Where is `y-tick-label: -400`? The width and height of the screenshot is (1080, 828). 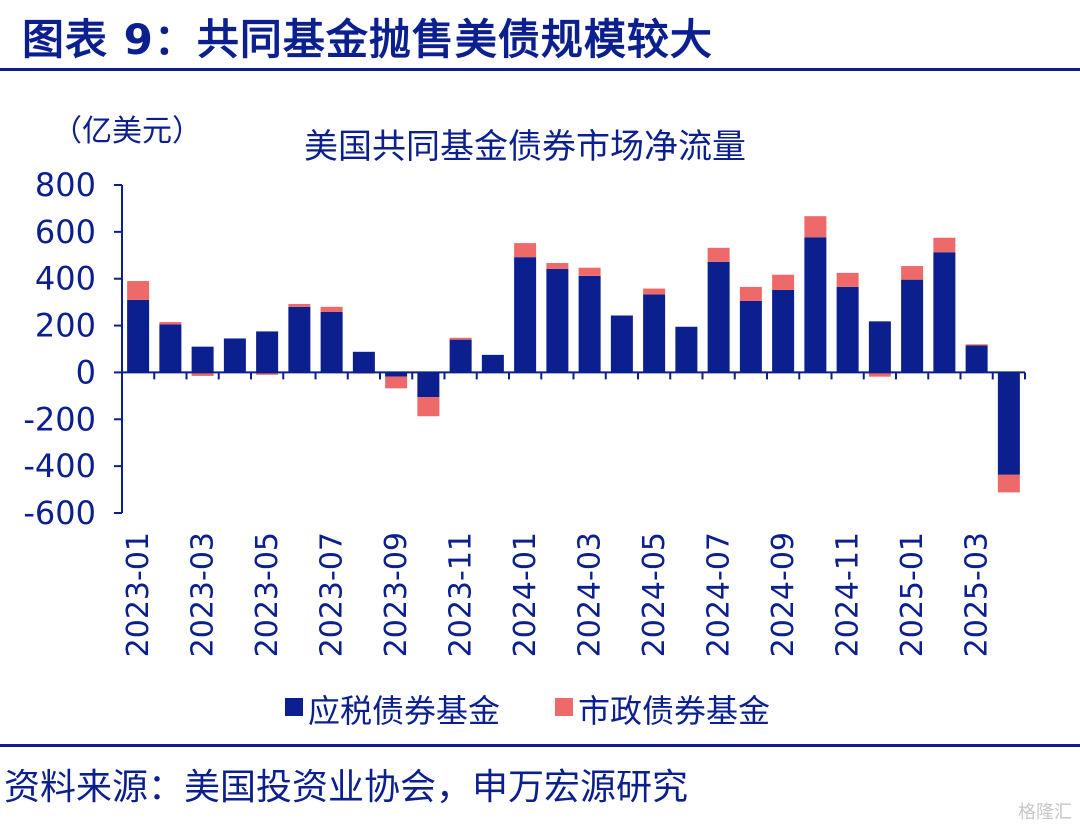 y-tick-label: -400 is located at coordinates (59, 466).